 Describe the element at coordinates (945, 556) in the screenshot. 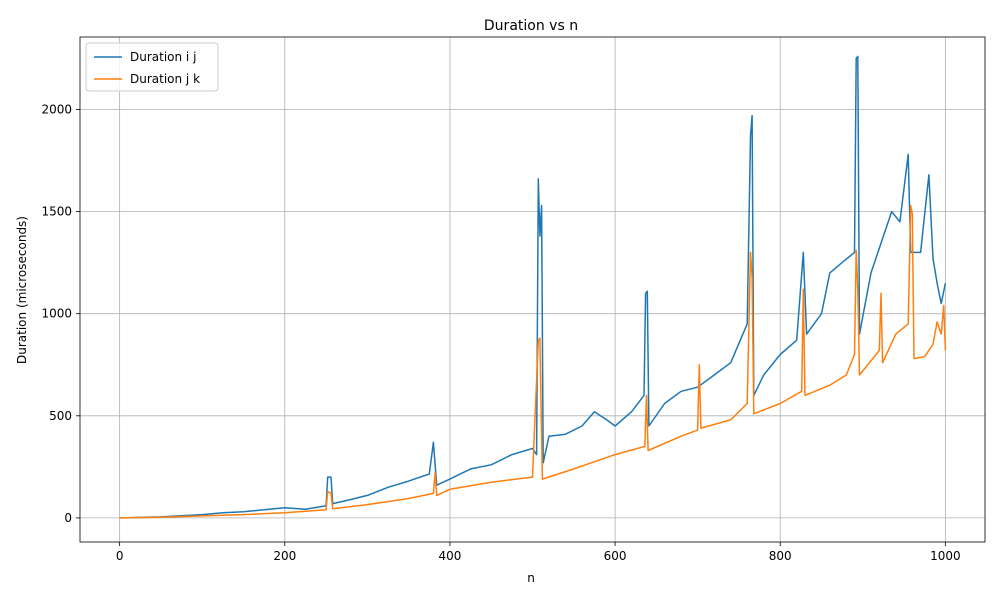

I see `x-tick-label: 1000` at that location.